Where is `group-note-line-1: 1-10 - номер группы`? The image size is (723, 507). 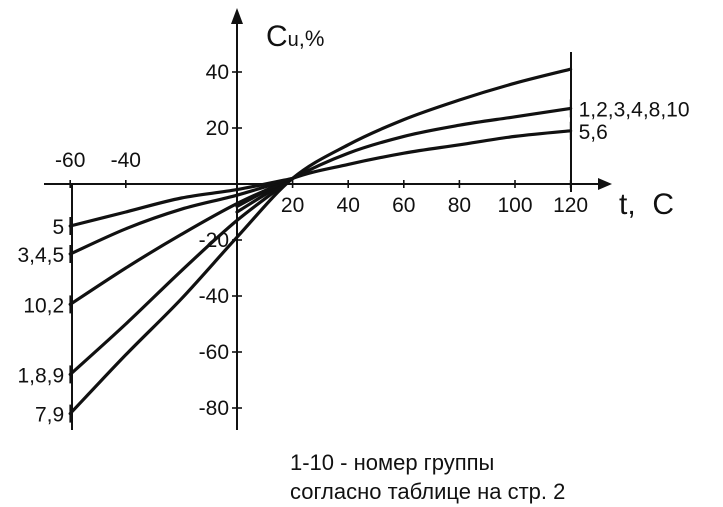
group-note-line-1: 1-10 - номер группы is located at coordinates (392, 462).